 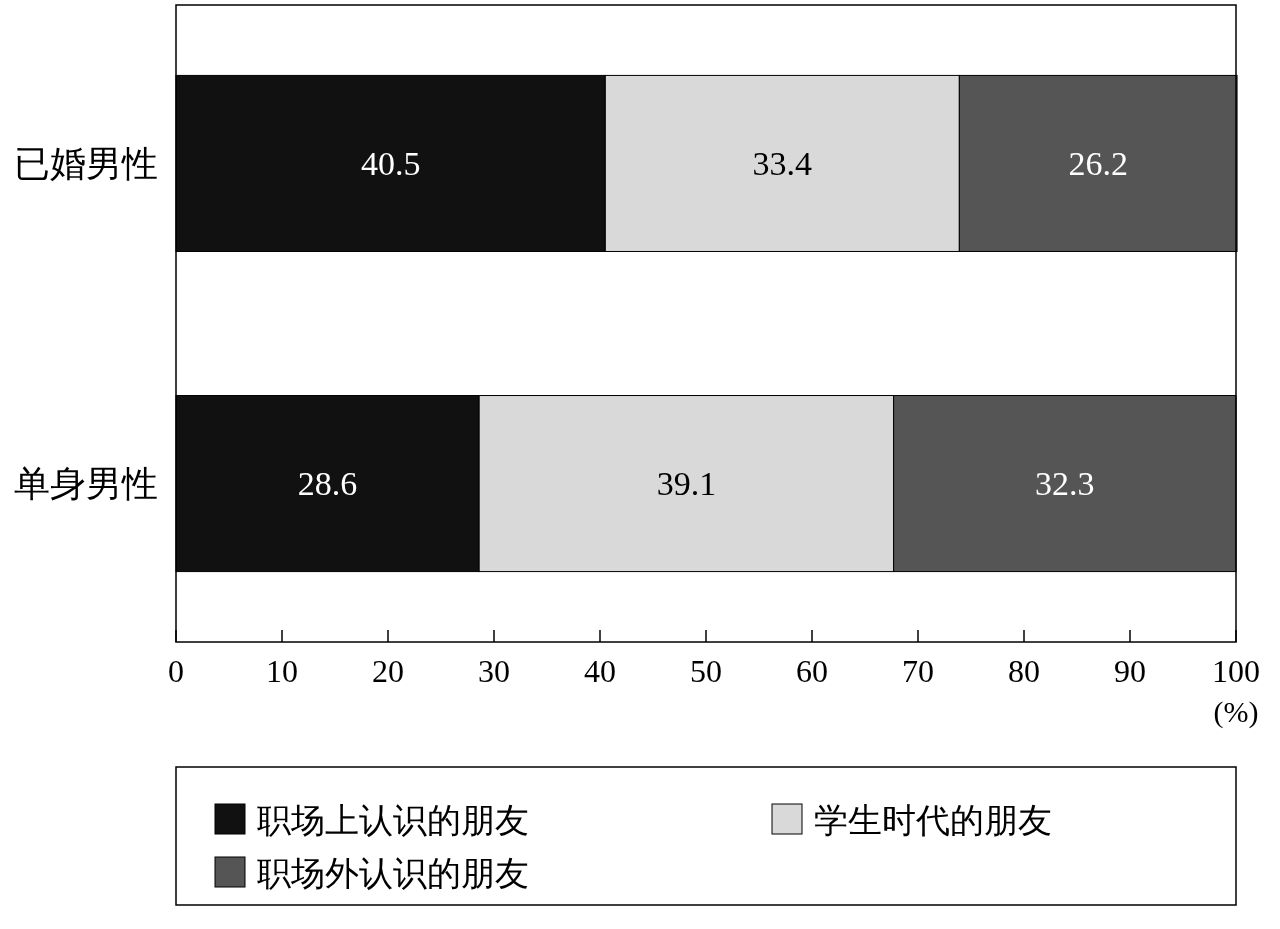 I want to click on x-tick-label: 40, so click(x=600, y=671).